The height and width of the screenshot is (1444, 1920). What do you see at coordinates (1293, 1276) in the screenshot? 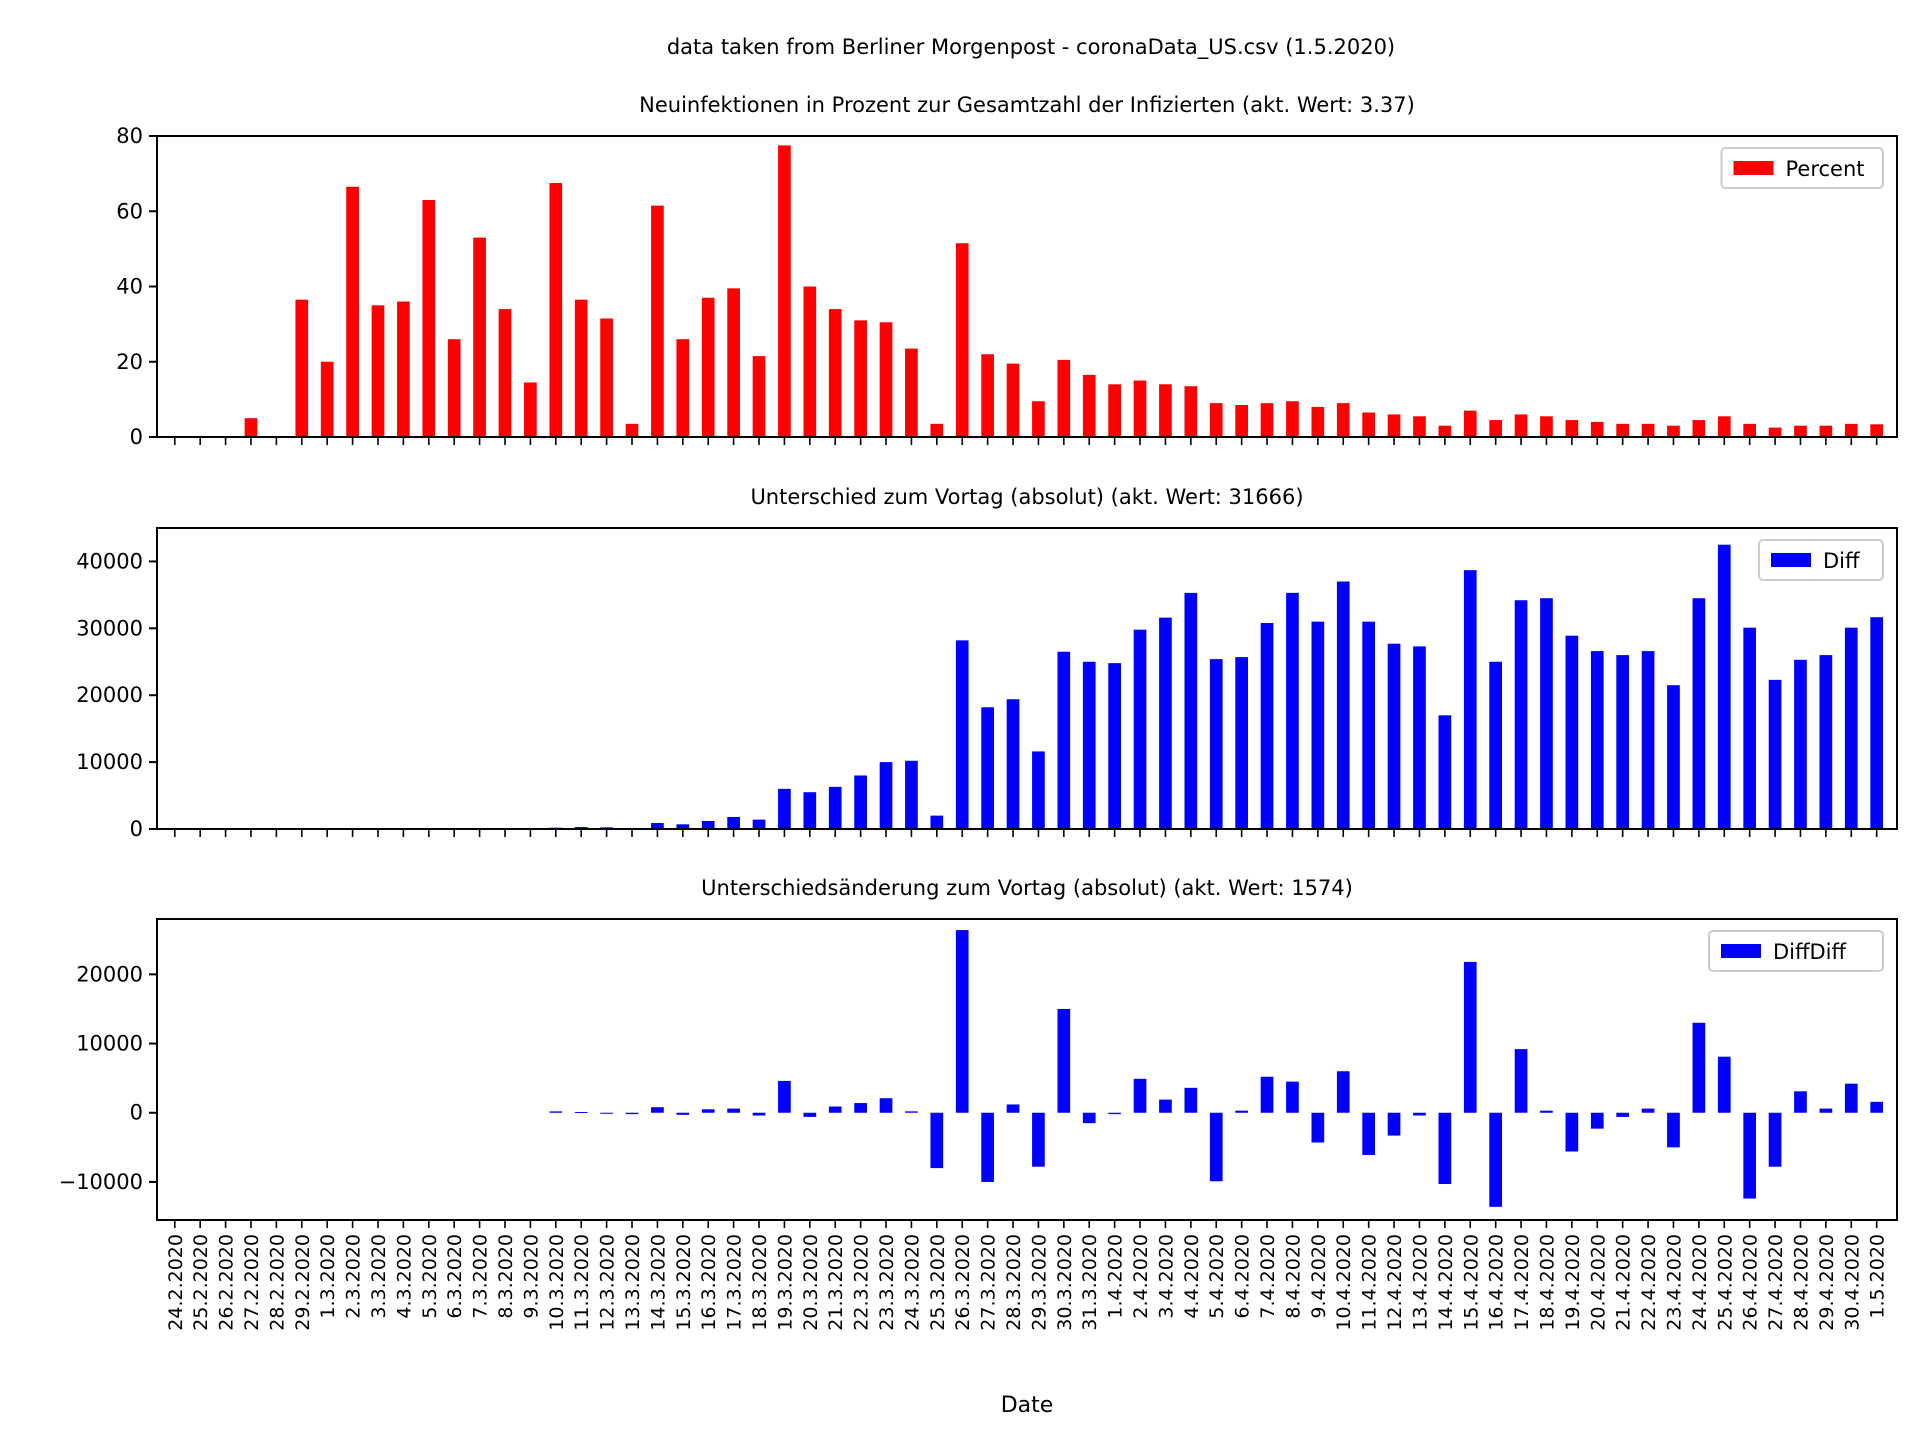
I see `x-tick-label-8.4.2020: 8.4.2020` at bounding box center [1293, 1276].